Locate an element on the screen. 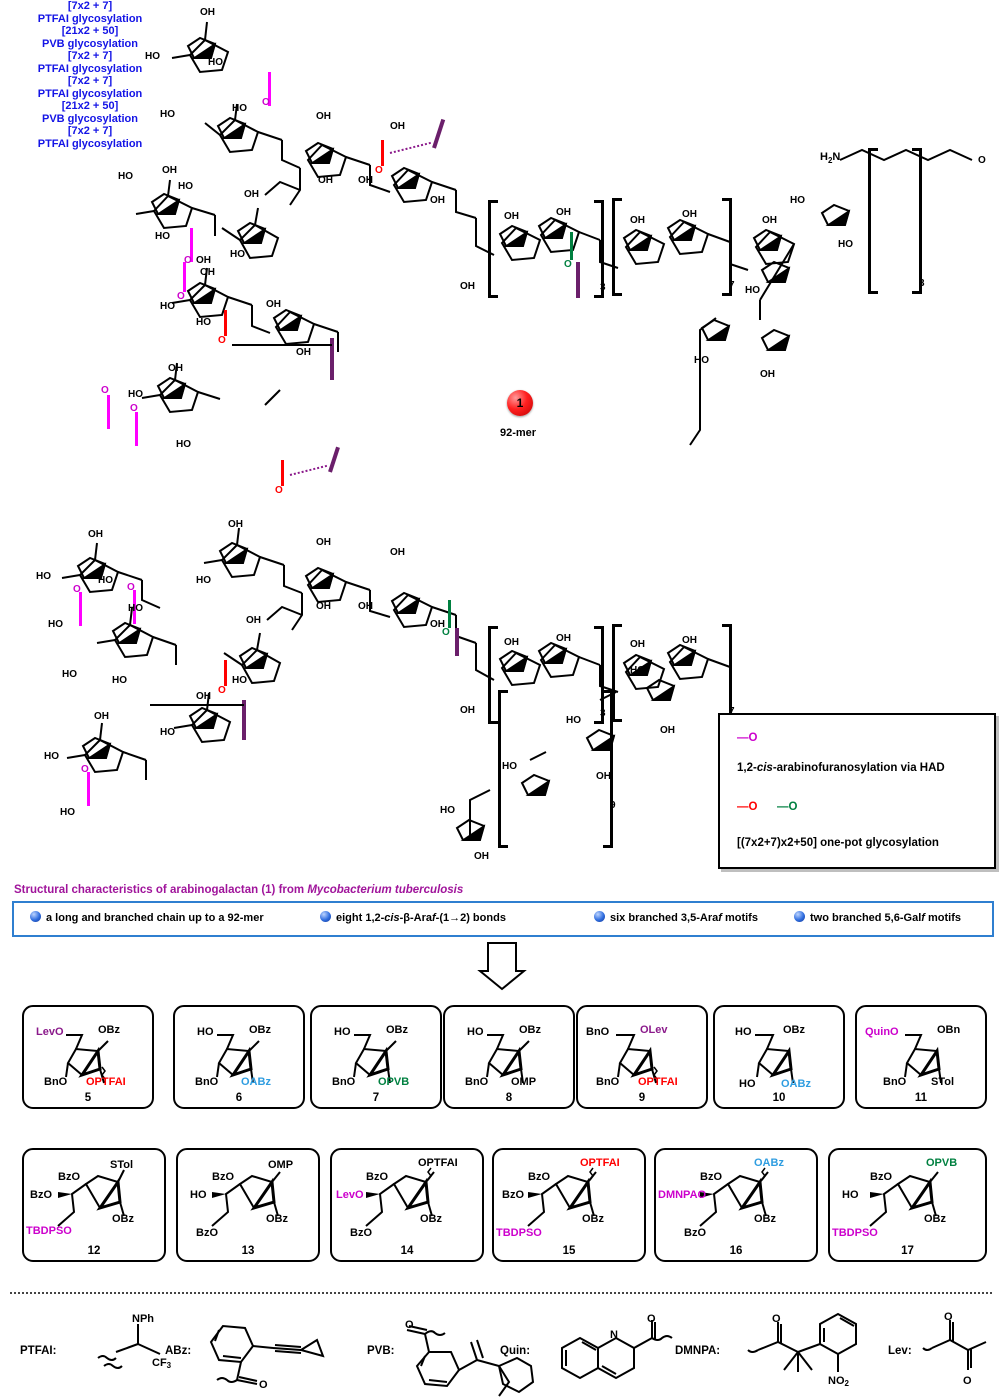  compound-card-10: HO OBz HO OABz 10 is located at coordinates (779, 1057).